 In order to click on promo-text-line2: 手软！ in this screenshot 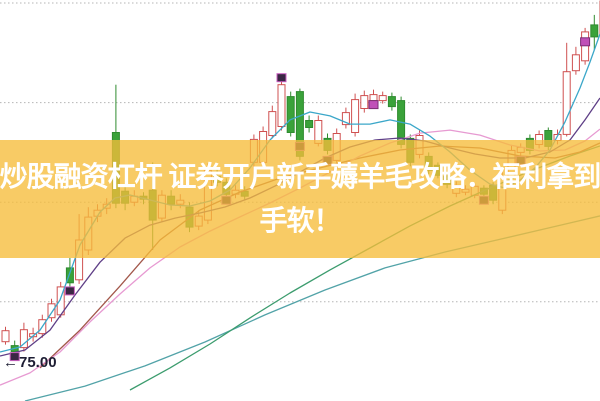, I will do `click(300, 220)`.